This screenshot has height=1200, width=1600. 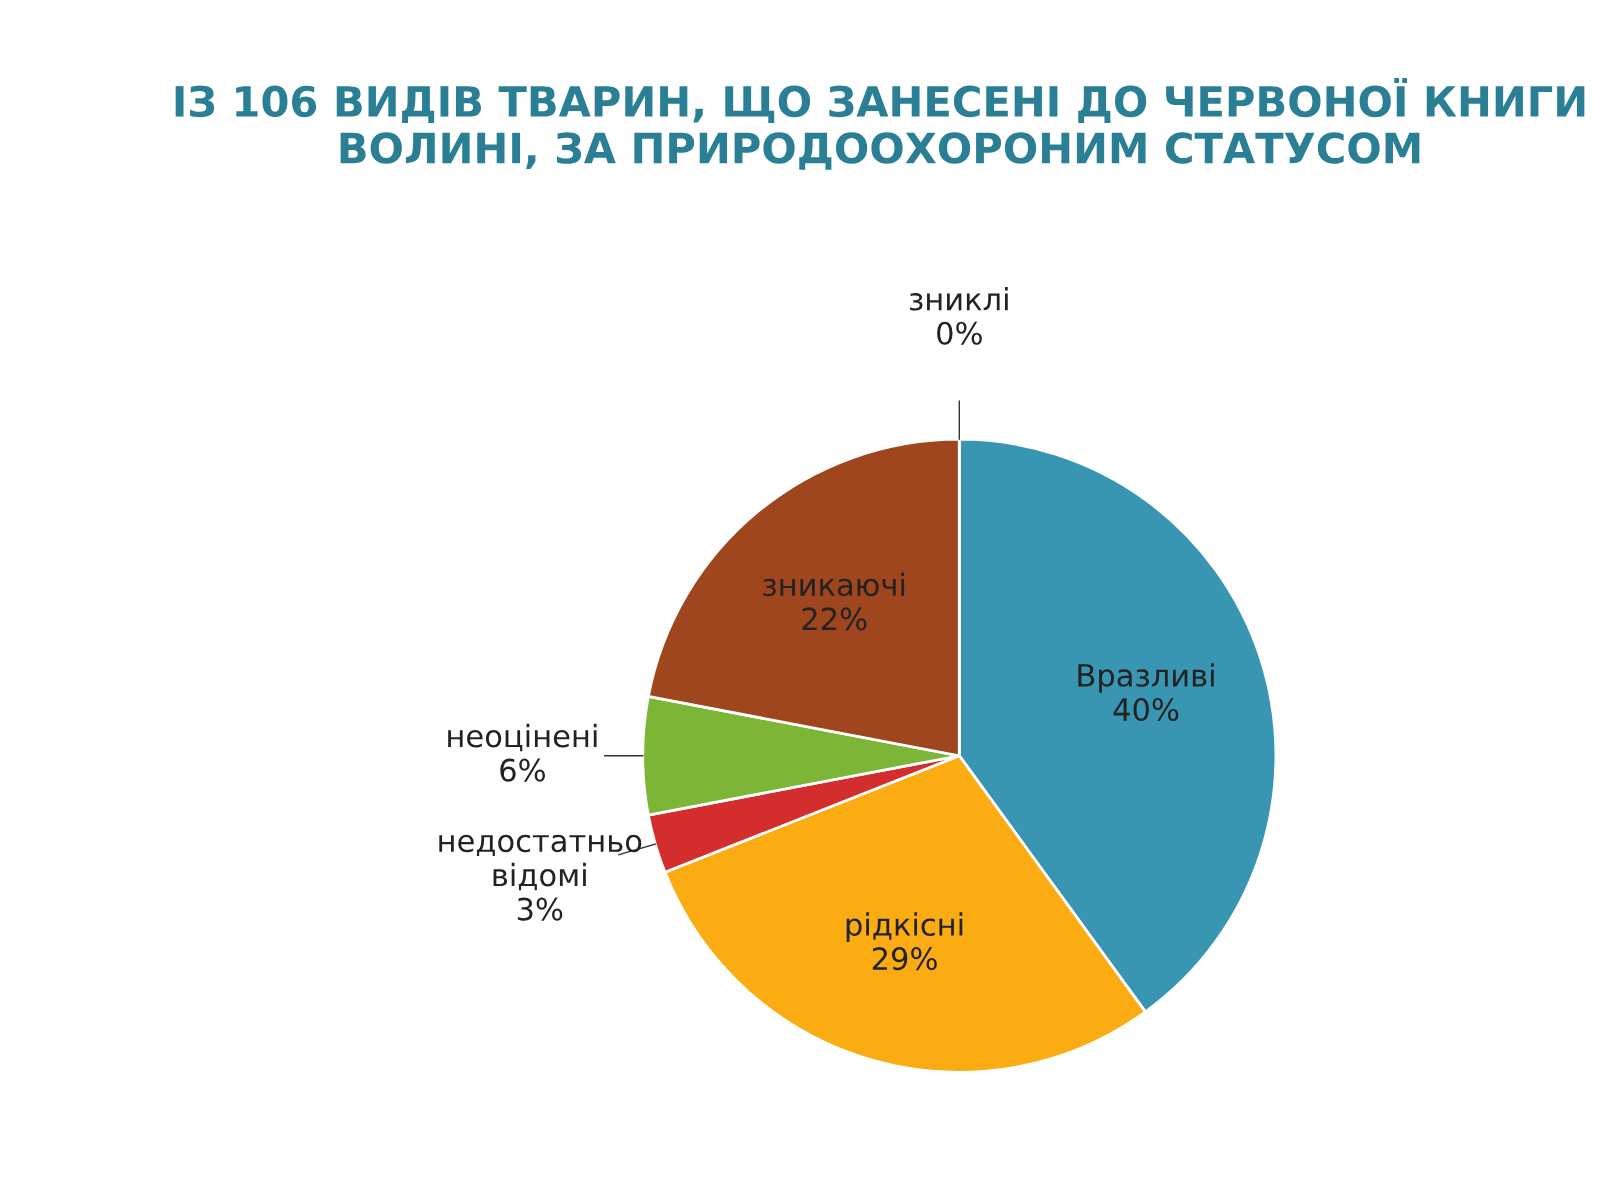 What do you see at coordinates (1146, 709) in the screenshot?
I see `data-label: 40%` at bounding box center [1146, 709].